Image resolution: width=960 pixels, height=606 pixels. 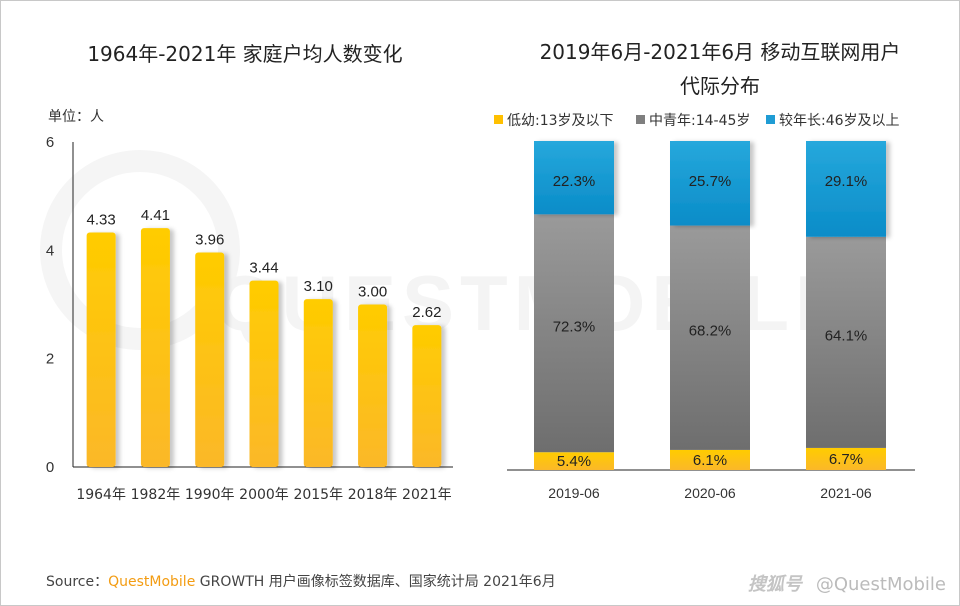 I want to click on right-chart-title: 2019年6月-2021年6月 移动互联网用户 代际分布, so click(x=720, y=69).